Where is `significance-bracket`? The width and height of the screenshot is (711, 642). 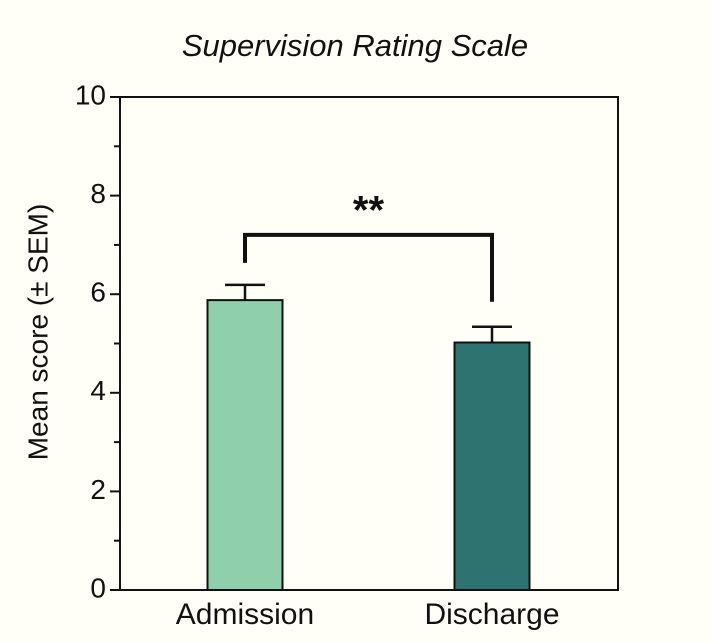
significance-bracket is located at coordinates (368, 267).